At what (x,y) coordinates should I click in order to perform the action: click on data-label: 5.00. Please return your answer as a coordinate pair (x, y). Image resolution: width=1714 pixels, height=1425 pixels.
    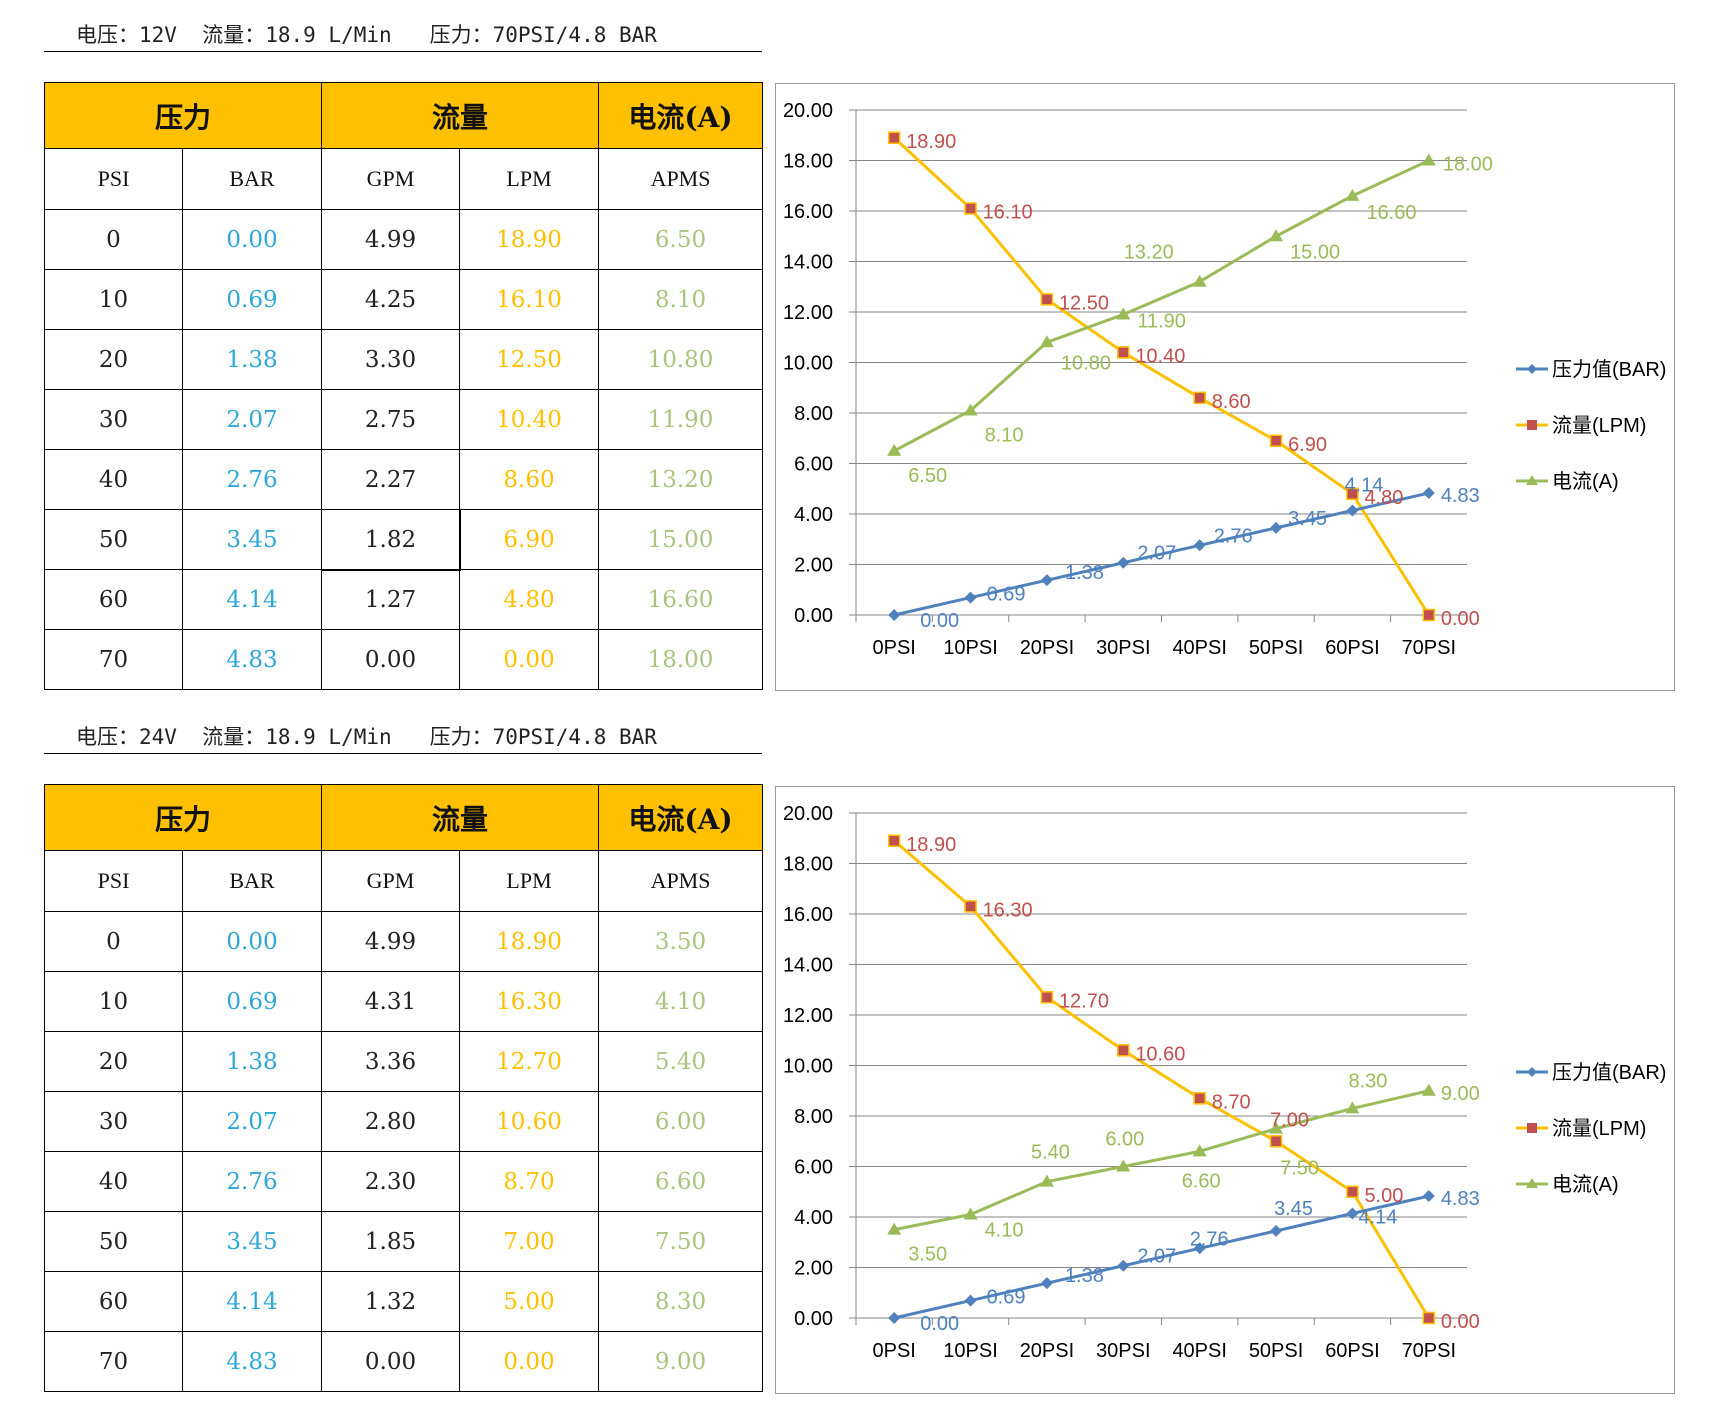
    Looking at the image, I should click on (1383, 1196).